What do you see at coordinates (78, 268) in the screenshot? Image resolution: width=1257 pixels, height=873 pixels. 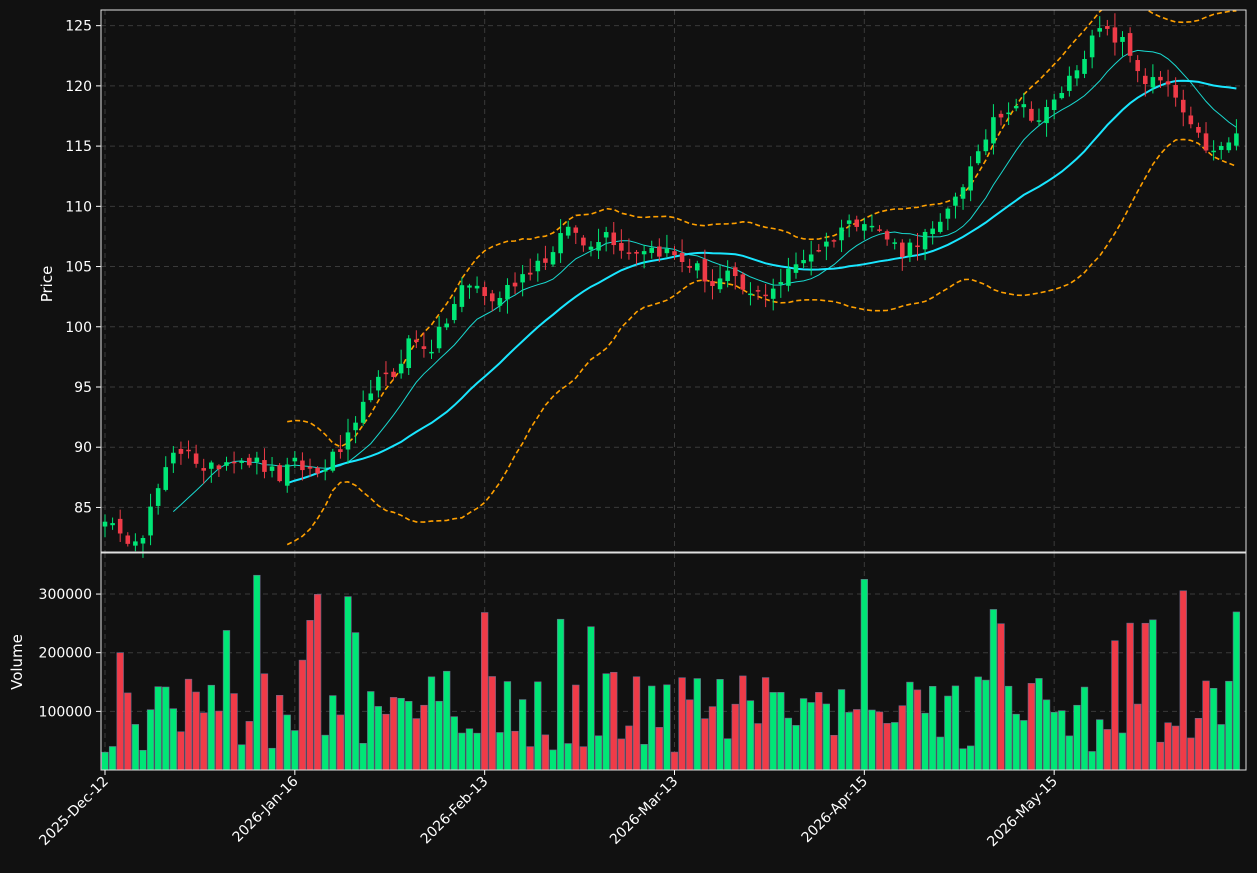 I see `price-tick-label: 105` at bounding box center [78, 268].